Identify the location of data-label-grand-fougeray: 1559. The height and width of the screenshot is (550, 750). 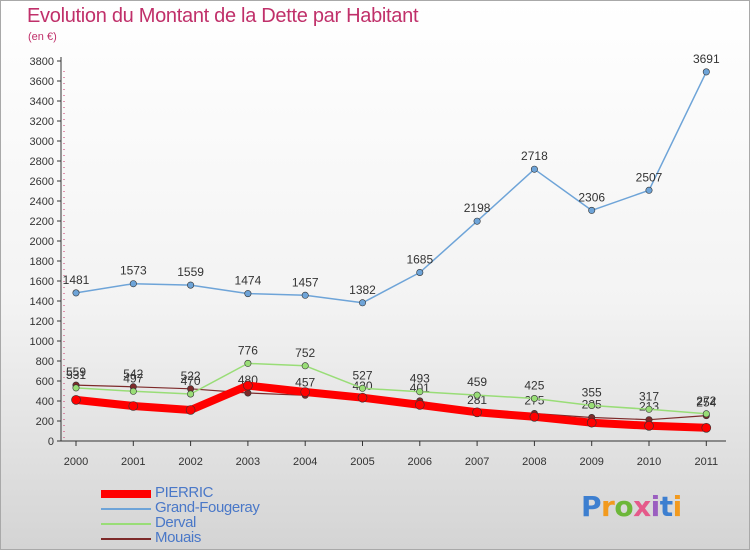
(190, 272).